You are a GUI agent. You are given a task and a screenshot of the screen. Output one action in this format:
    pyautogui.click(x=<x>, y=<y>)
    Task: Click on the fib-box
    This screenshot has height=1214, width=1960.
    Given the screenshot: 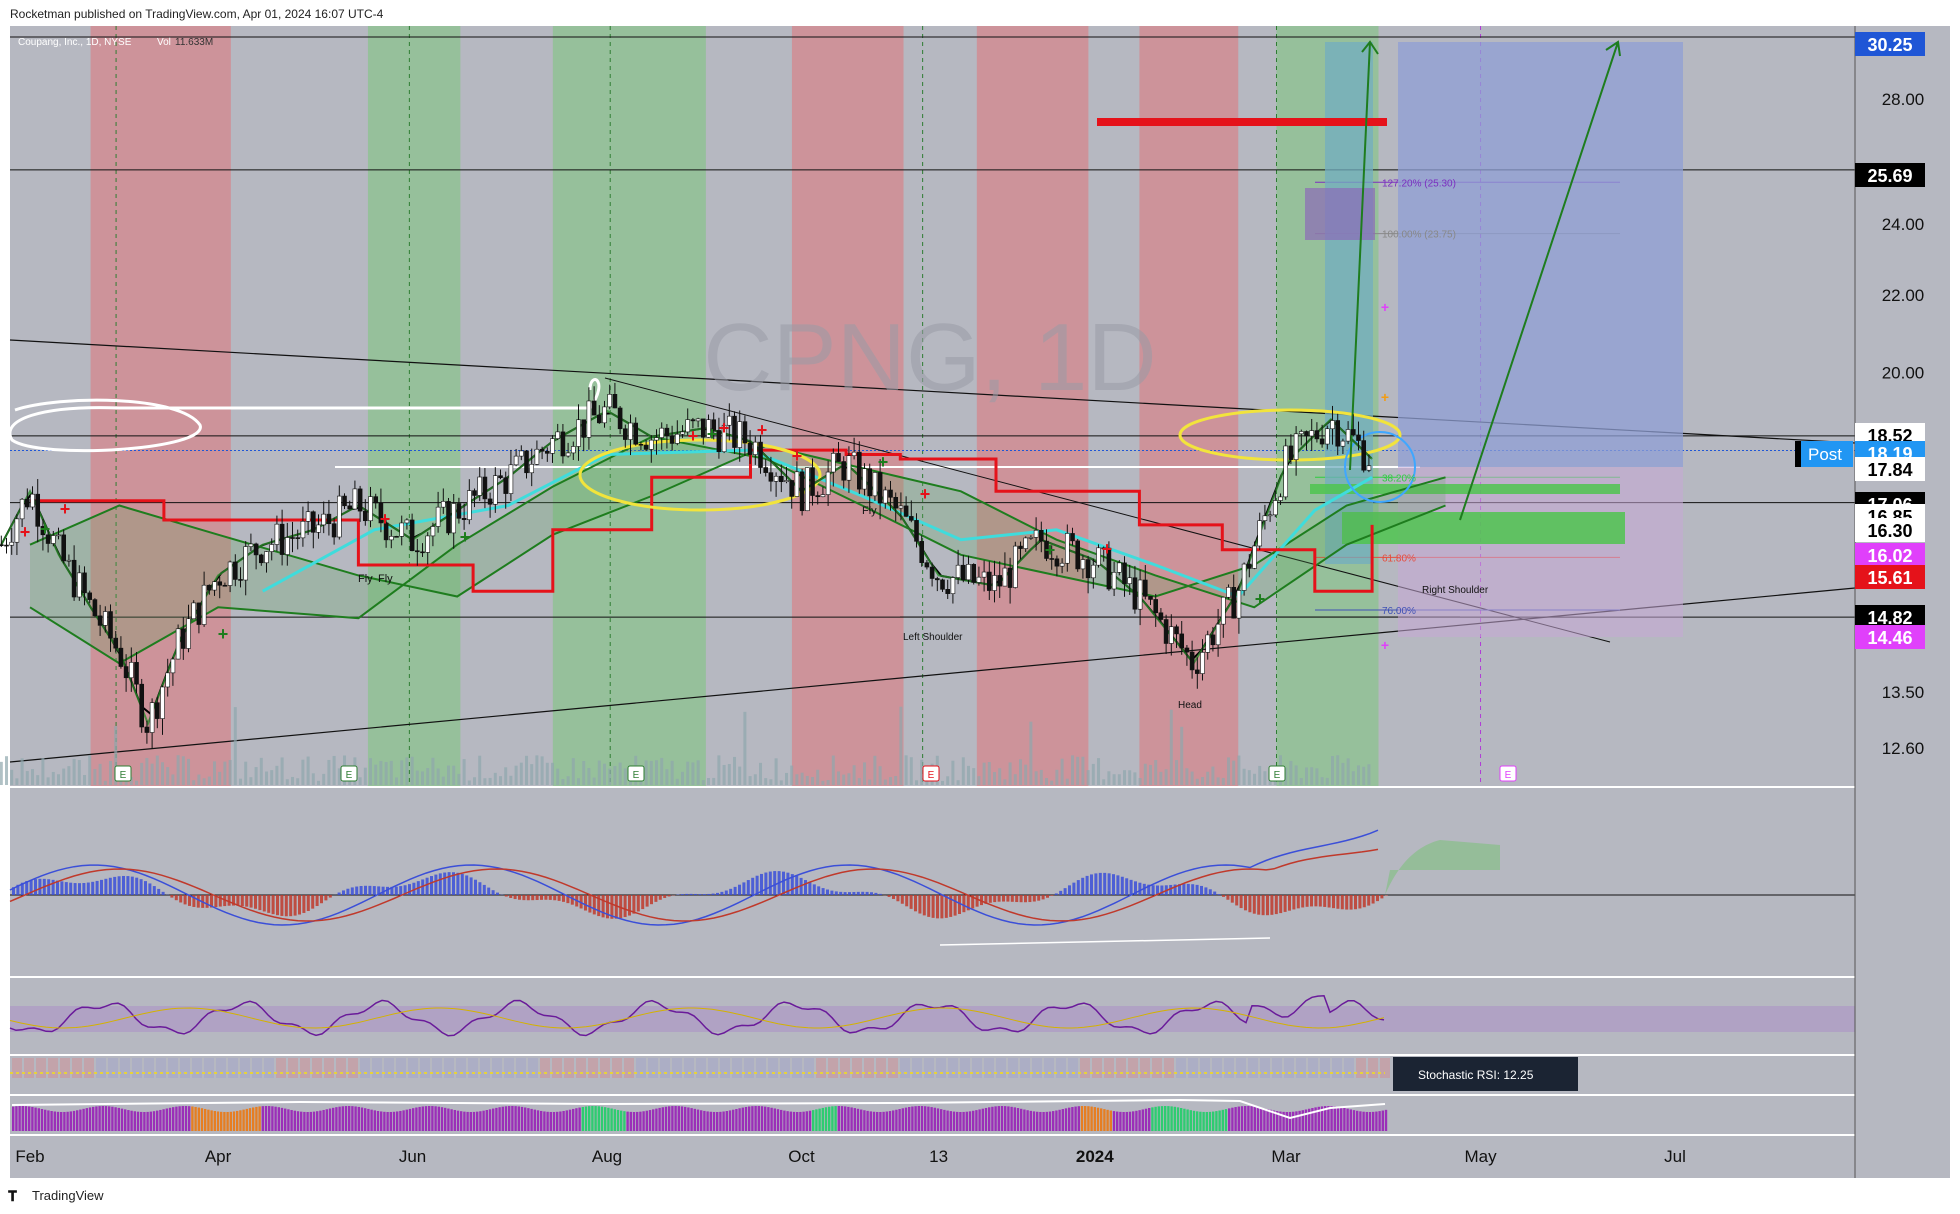 What is the action you would take?
    pyautogui.click(x=1340, y=214)
    